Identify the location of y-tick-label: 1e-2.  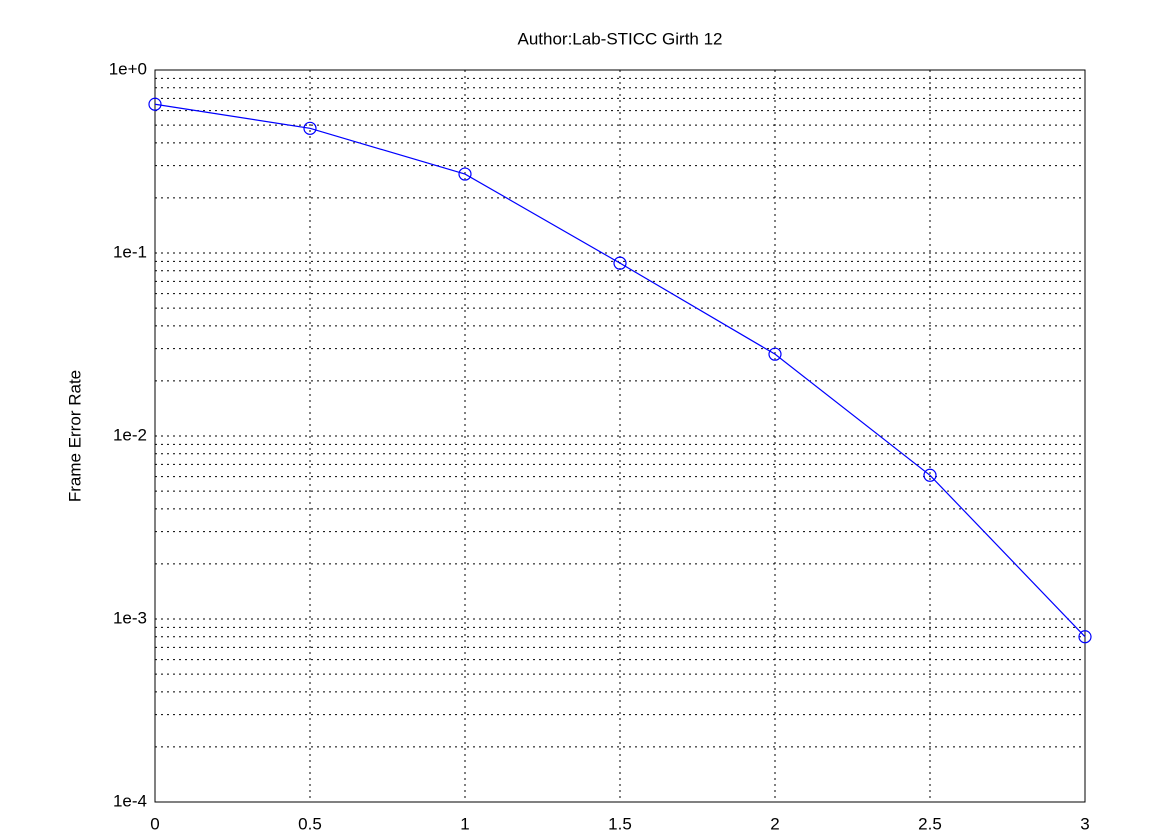
(130, 434).